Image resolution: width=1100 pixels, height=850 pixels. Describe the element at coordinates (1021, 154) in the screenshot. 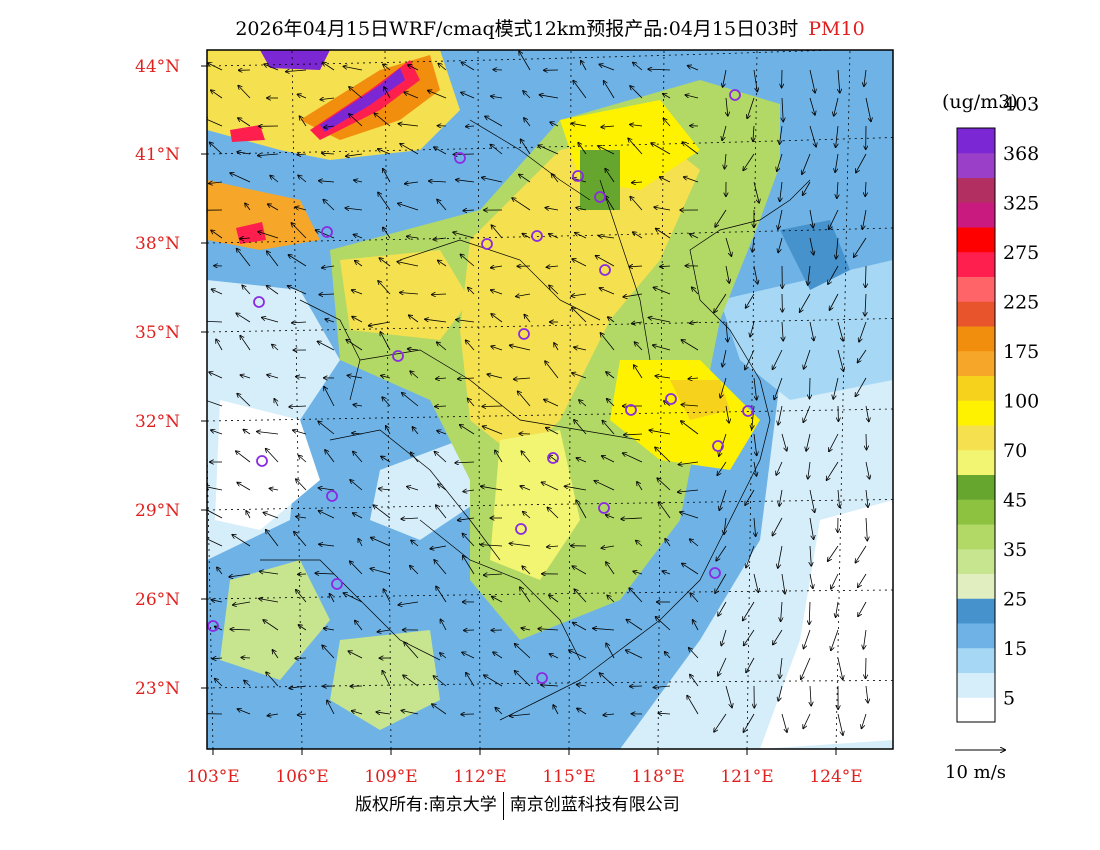

I see `colorbar-tick-label: 368` at that location.